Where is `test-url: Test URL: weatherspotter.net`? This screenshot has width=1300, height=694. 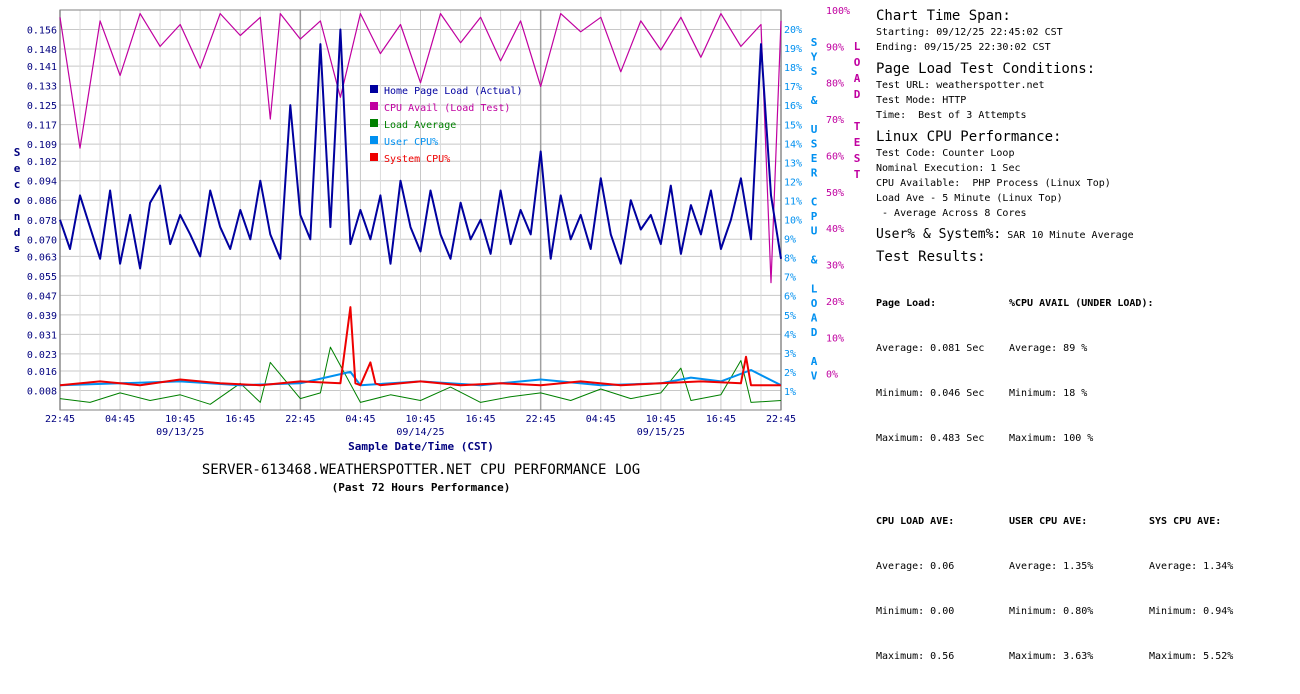 test-url: Test URL: weatherspotter.net is located at coordinates (960, 85).